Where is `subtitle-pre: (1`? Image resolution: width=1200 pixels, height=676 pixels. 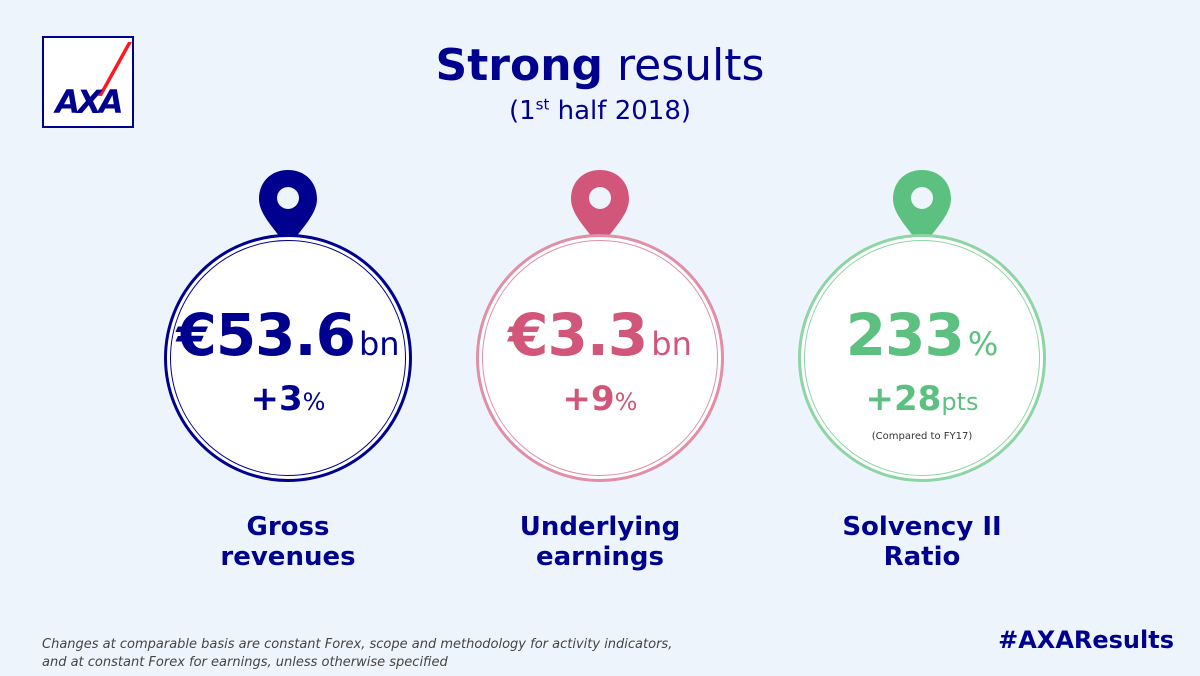
subtitle-pre: (1 is located at coordinates (522, 111).